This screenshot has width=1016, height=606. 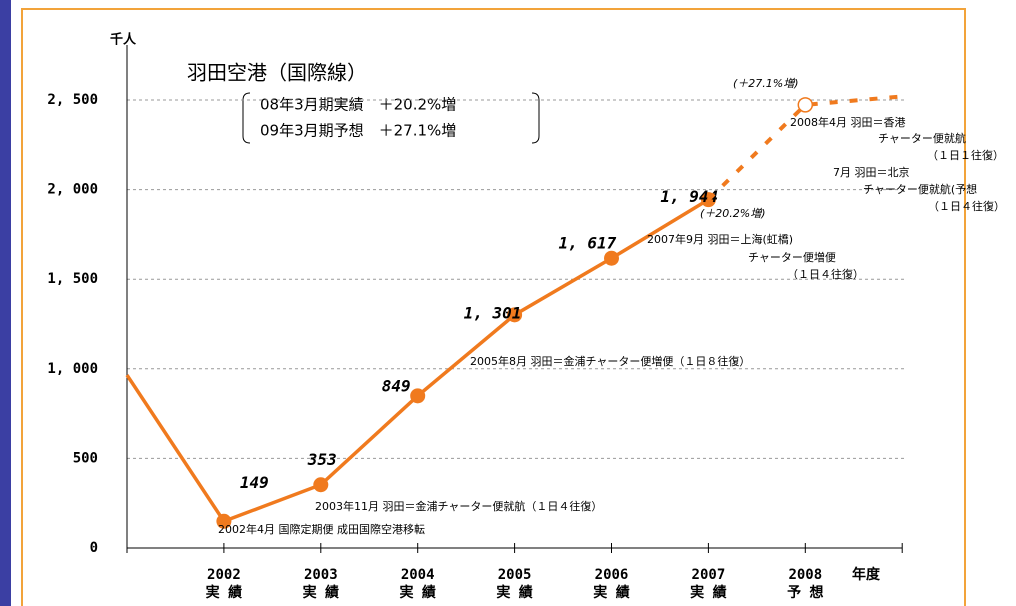 What do you see at coordinates (766, 83) in the screenshot?
I see `growth-label: (＋27.1%増)` at bounding box center [766, 83].